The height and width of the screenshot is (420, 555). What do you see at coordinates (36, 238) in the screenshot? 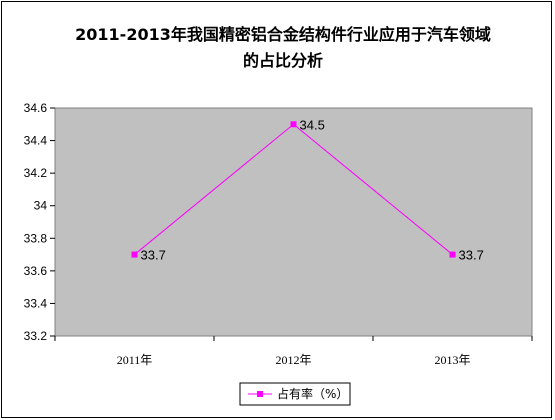
I see `y-tick-label: 33.8` at bounding box center [36, 238].